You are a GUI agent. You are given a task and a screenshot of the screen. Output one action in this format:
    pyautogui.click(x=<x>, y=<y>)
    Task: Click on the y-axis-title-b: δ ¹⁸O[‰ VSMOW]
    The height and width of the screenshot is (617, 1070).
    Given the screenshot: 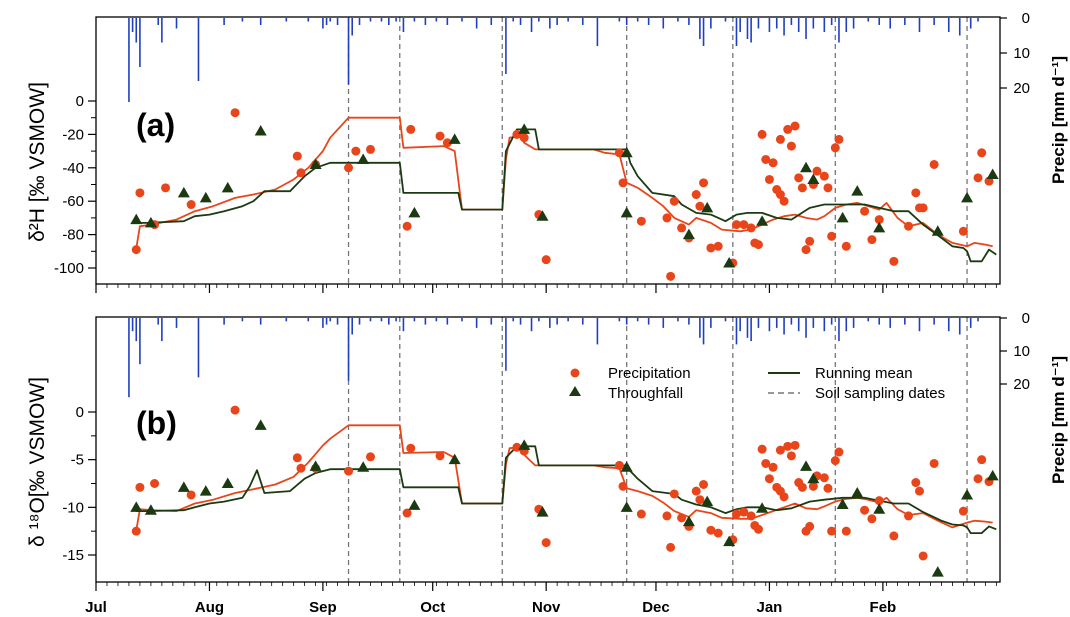 What is the action you would take?
    pyautogui.click(x=37, y=462)
    